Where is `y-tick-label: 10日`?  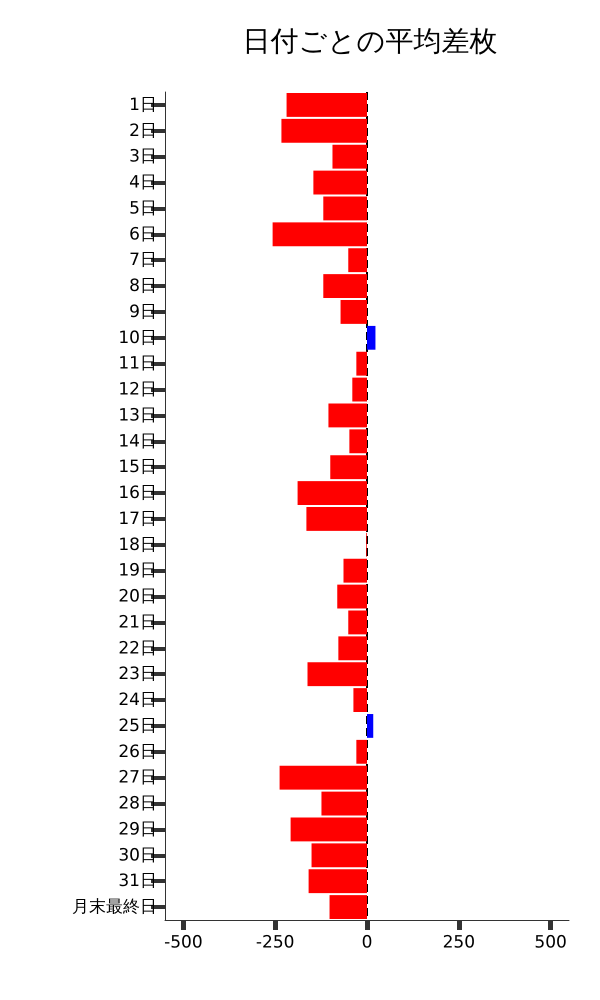
y-tick-label: 10日 is located at coordinates (137, 338).